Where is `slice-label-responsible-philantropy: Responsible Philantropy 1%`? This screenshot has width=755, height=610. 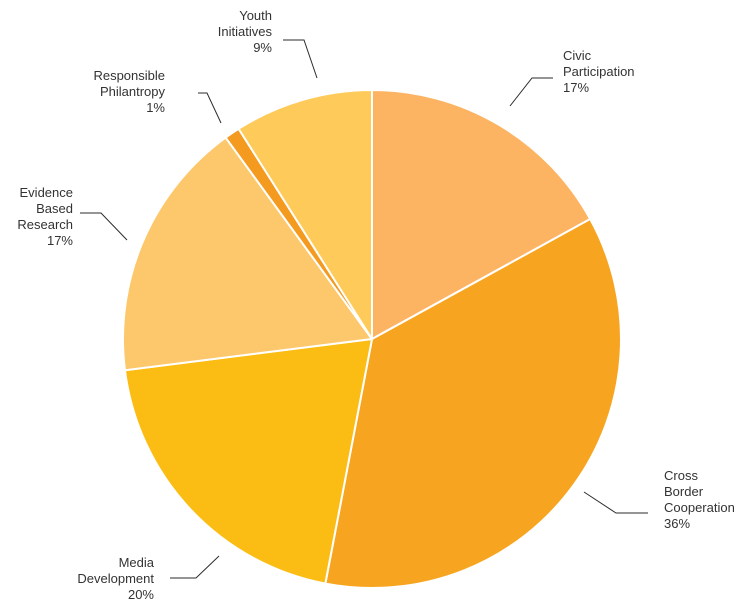
slice-label-responsible-philantropy: Responsible Philantropy 1% is located at coordinates (129, 91).